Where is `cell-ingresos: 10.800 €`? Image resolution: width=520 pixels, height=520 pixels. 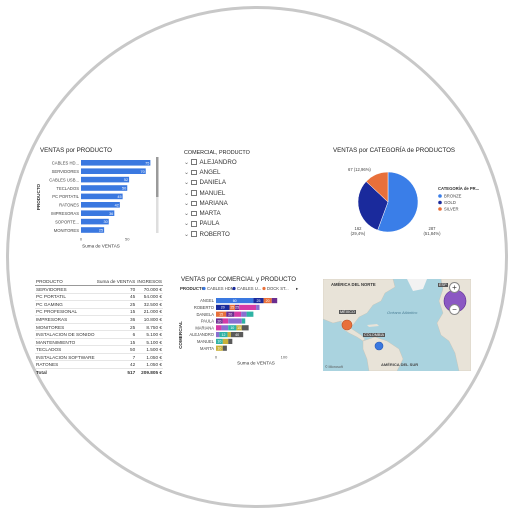
cell-ingresos: 10.800 € is located at coordinates (149, 319).